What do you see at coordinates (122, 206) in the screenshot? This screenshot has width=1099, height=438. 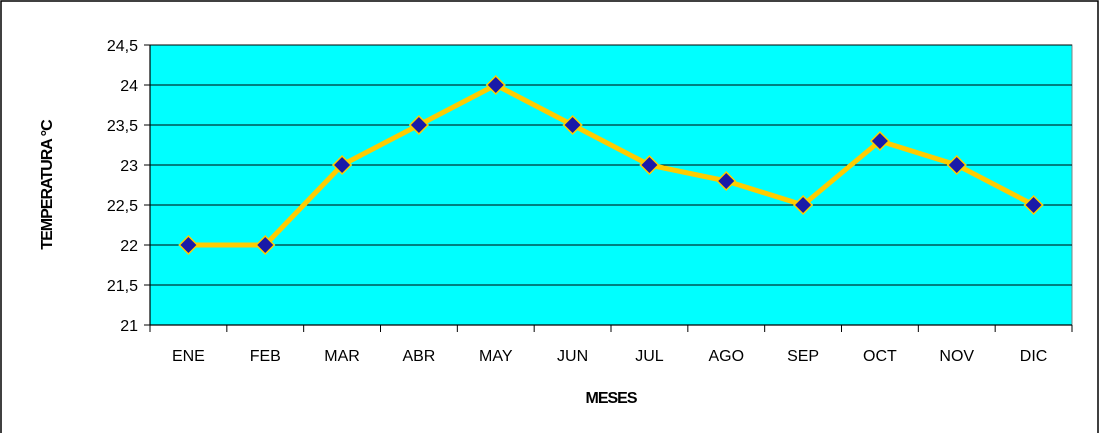 I see `y-tick-label: 22,5` at bounding box center [122, 206].